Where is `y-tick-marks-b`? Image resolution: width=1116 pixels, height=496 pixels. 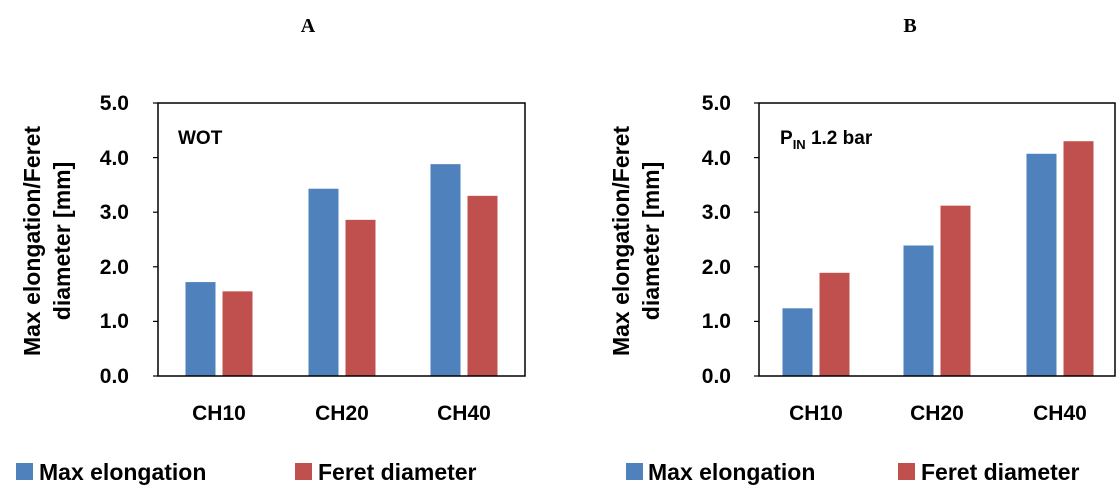 y-tick-marks-b is located at coordinates (756, 239).